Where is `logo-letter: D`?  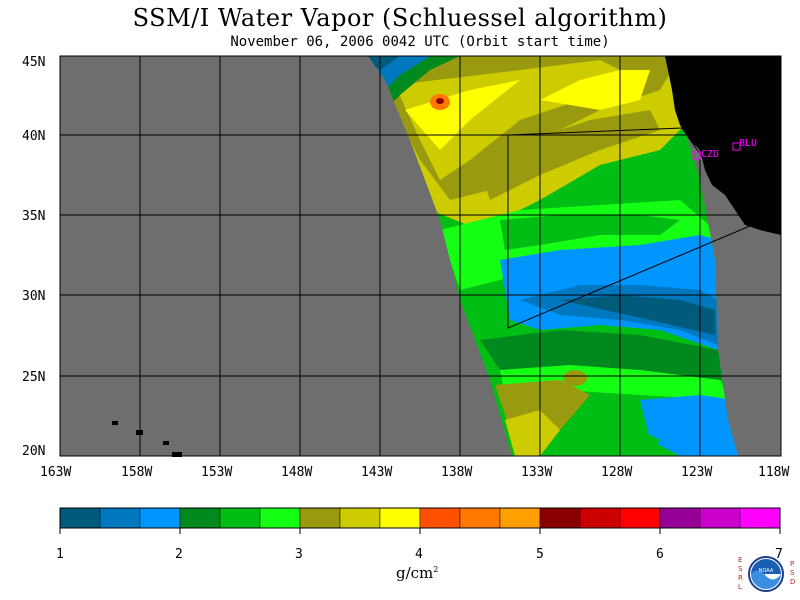 logo-letter: D is located at coordinates (792, 582).